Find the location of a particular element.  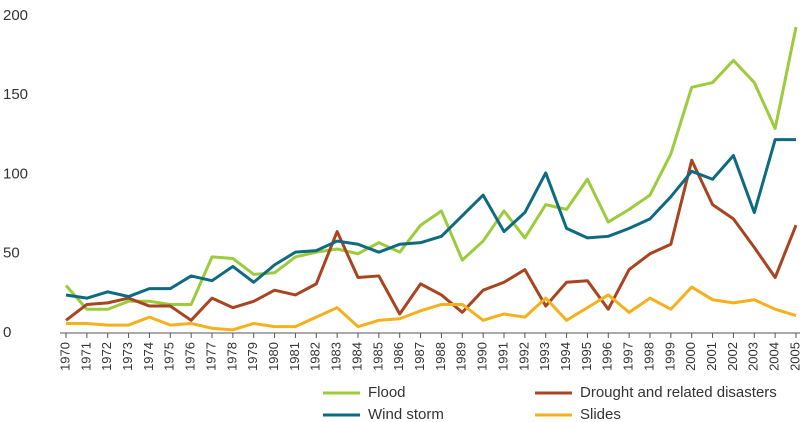

x-tick-label: 2004 is located at coordinates (774, 356).